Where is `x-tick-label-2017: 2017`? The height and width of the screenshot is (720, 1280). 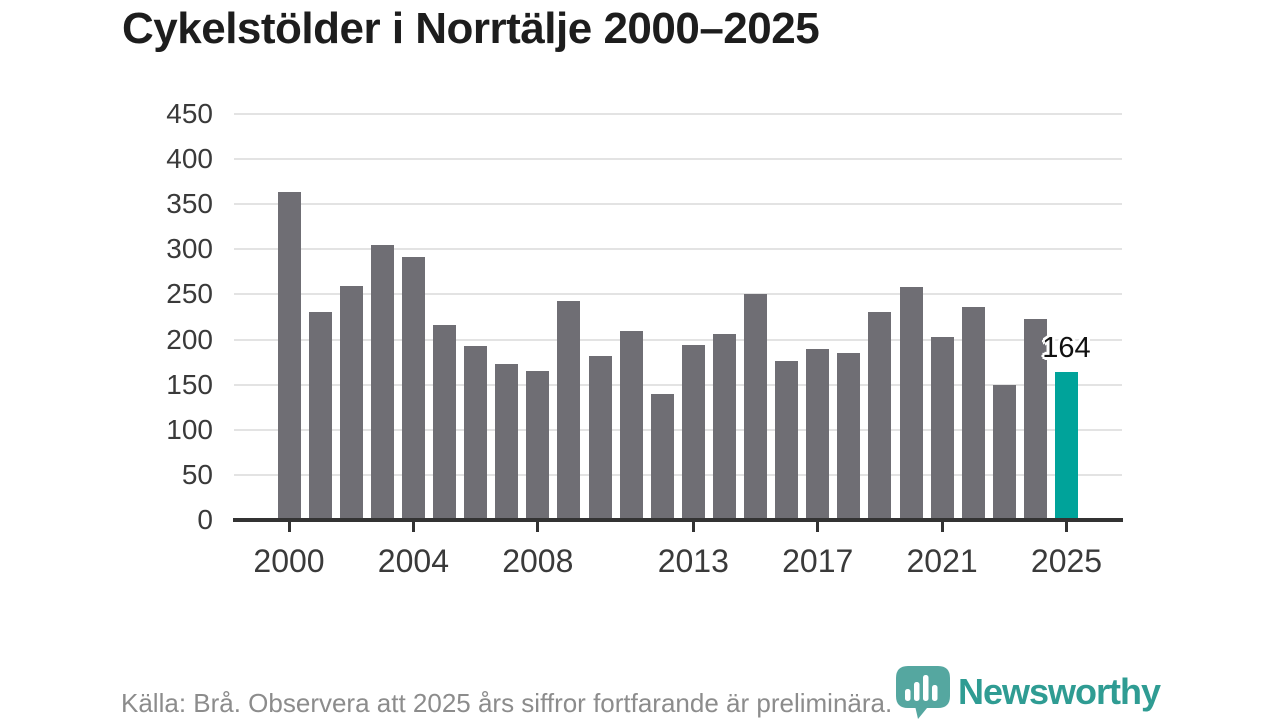
x-tick-label-2017: 2017 is located at coordinates (818, 561).